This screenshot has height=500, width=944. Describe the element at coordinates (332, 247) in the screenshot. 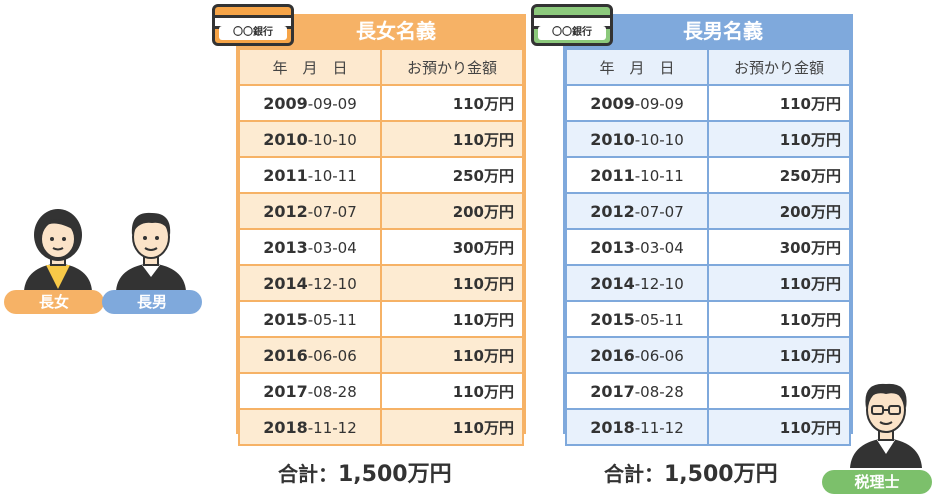

I see `date-month-day: -03-04` at that location.